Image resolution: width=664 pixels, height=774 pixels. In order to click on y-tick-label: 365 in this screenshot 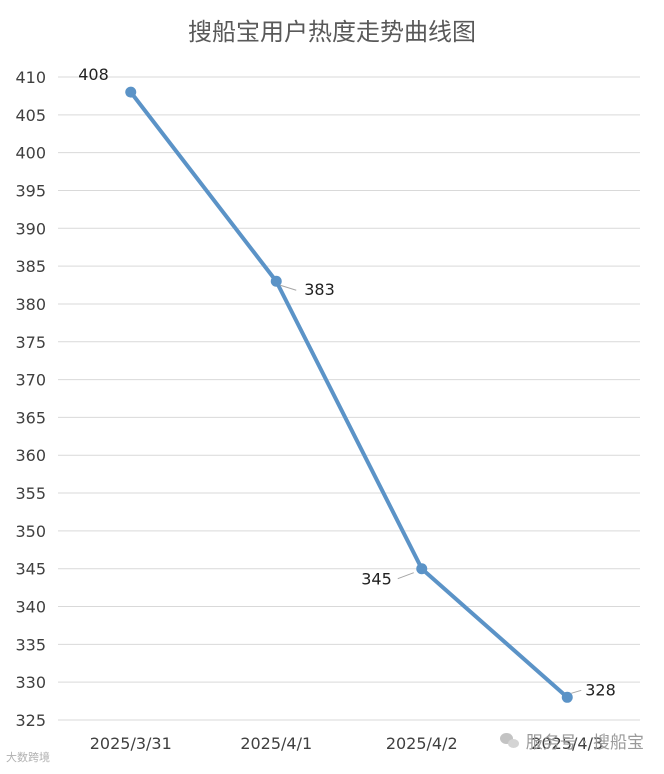, I will do `click(30, 417)`.